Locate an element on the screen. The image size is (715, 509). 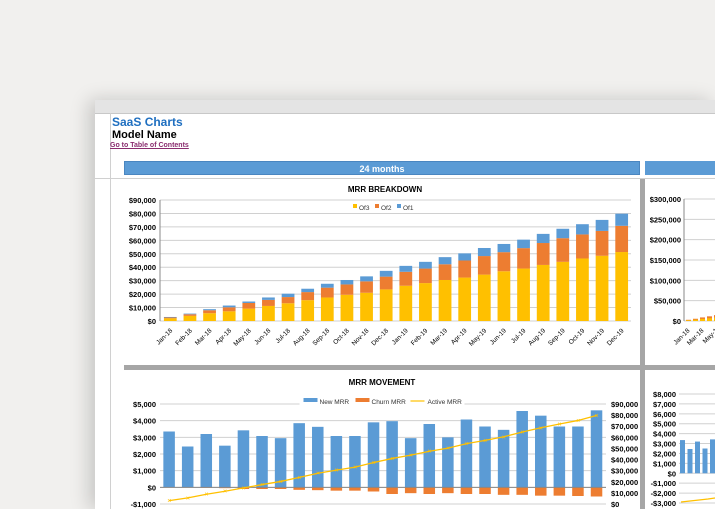
y-tick-label: $300,000 is located at coordinates (665, 199).